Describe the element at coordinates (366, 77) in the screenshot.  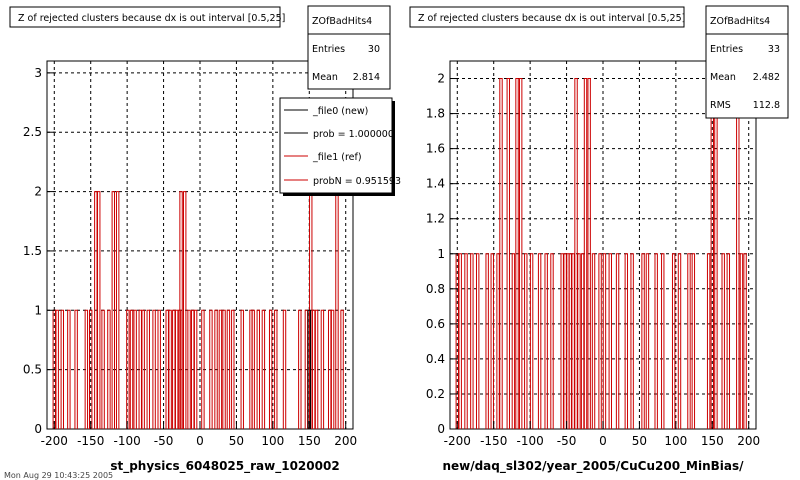
I see `stats-mean-value: 2.814` at that location.